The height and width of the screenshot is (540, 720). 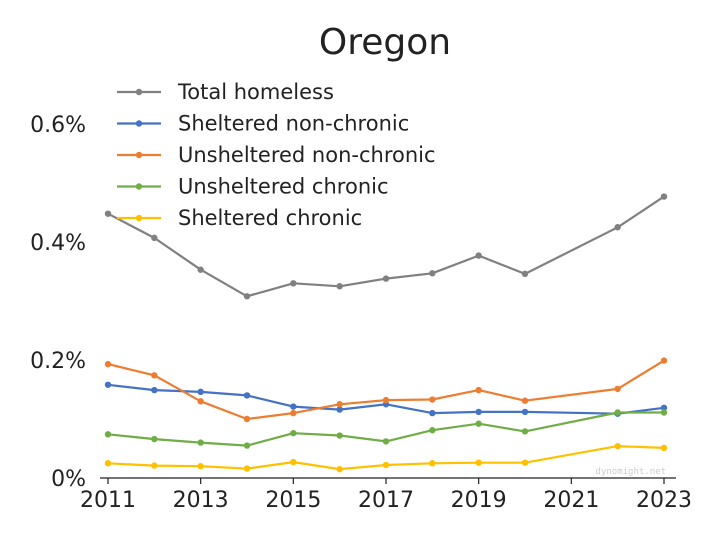 I want to click on watermark-text: dynomight.net, so click(x=631, y=472).